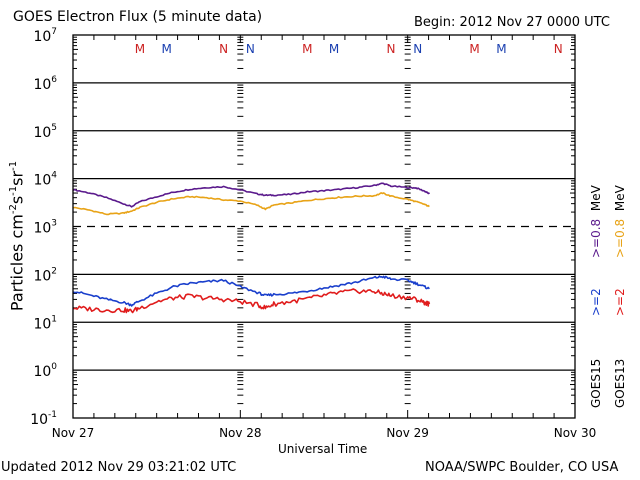 Image resolution: width=640 pixels, height=480 pixels. I want to click on series-line-goes15-08MeV, so click(251, 195).